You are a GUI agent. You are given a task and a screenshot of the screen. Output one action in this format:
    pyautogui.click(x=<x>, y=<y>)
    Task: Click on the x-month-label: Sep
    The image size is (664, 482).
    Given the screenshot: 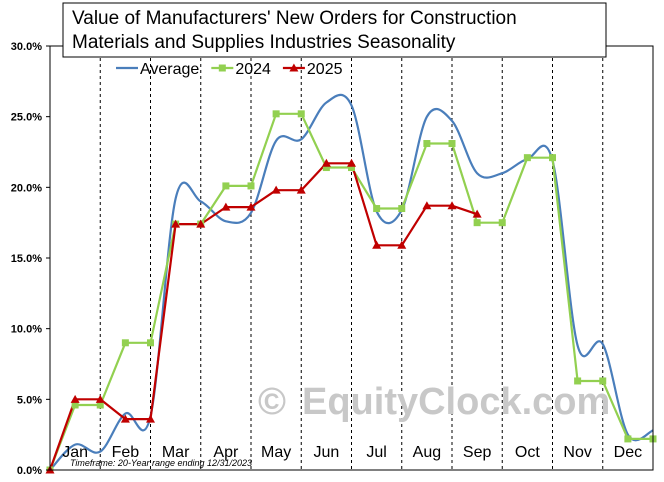 What is the action you would take?
    pyautogui.click(x=477, y=452)
    